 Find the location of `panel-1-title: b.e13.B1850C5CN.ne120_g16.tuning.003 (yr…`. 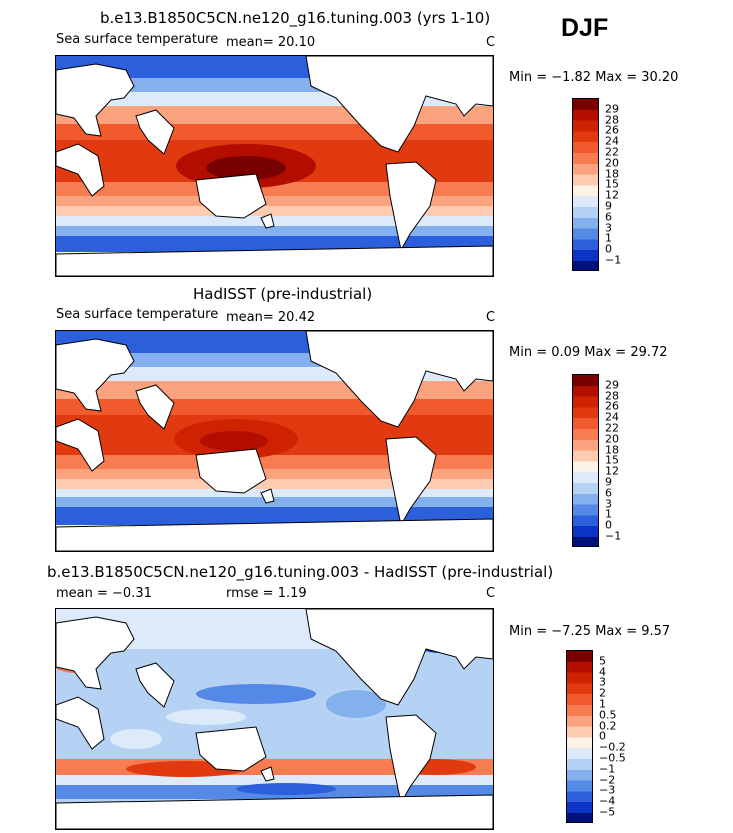

panel-1-title: b.e13.B1850C5CN.ne120_g16.tuning.003 (yr… is located at coordinates (295, 18).